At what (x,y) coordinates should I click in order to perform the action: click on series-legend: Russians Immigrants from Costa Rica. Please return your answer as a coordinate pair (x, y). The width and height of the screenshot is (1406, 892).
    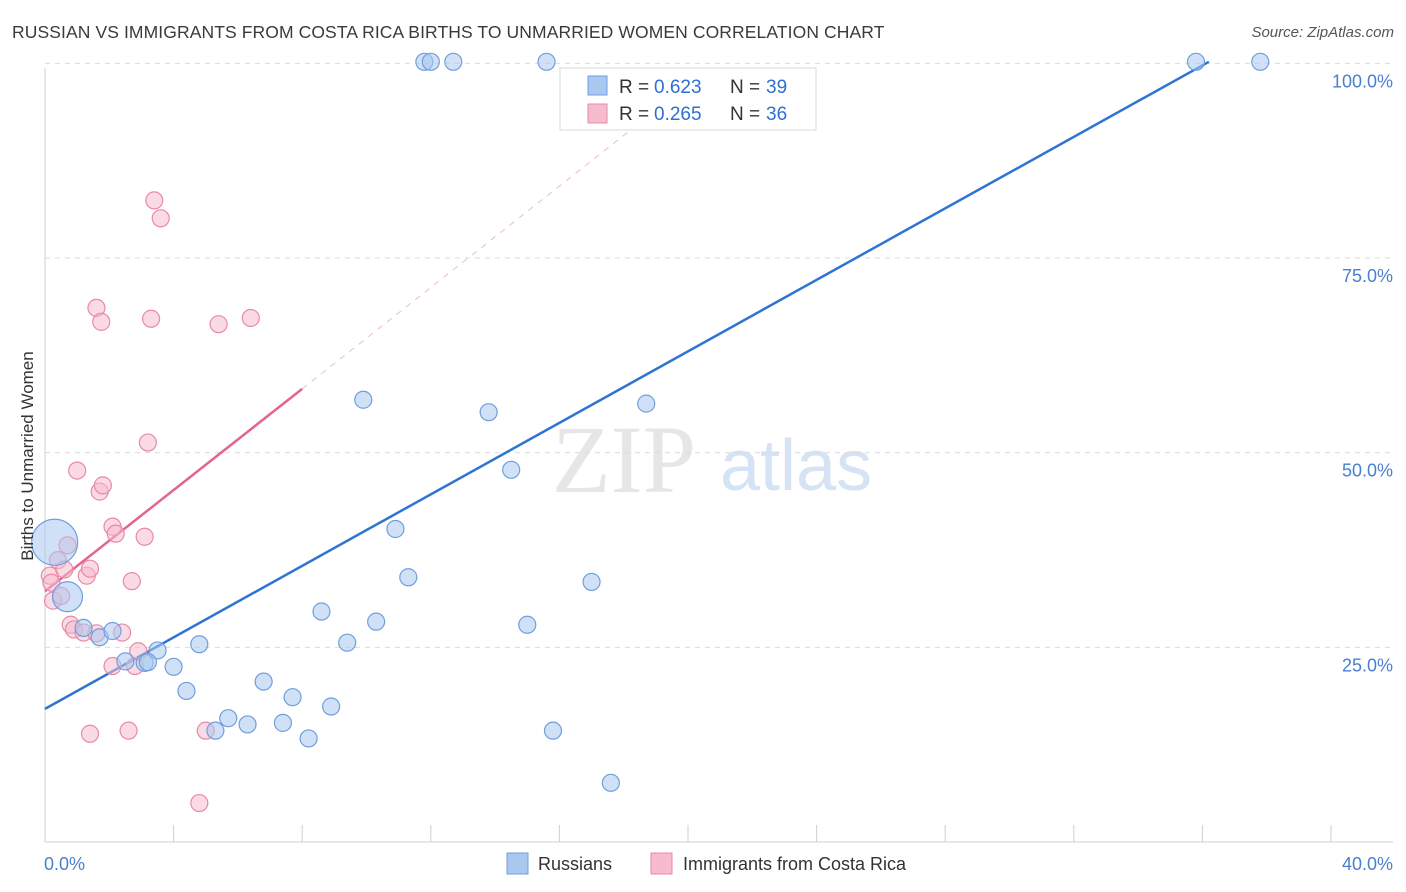
    Looking at the image, I should click on (706, 863).